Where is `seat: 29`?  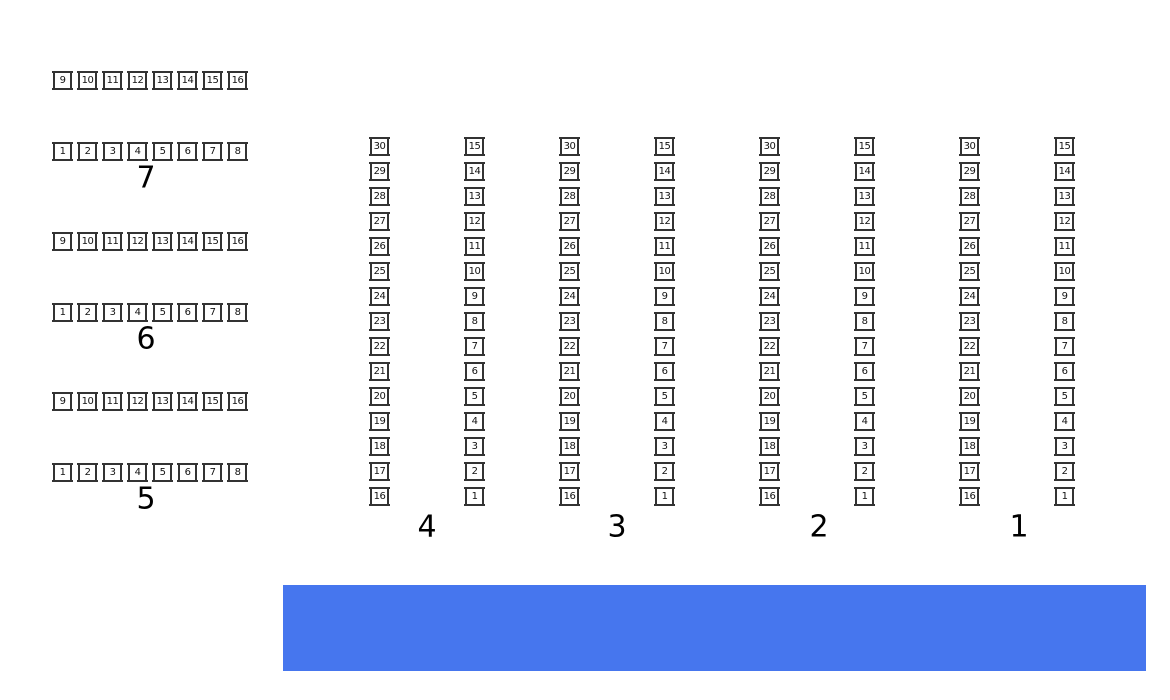 seat: 29 is located at coordinates (379, 171).